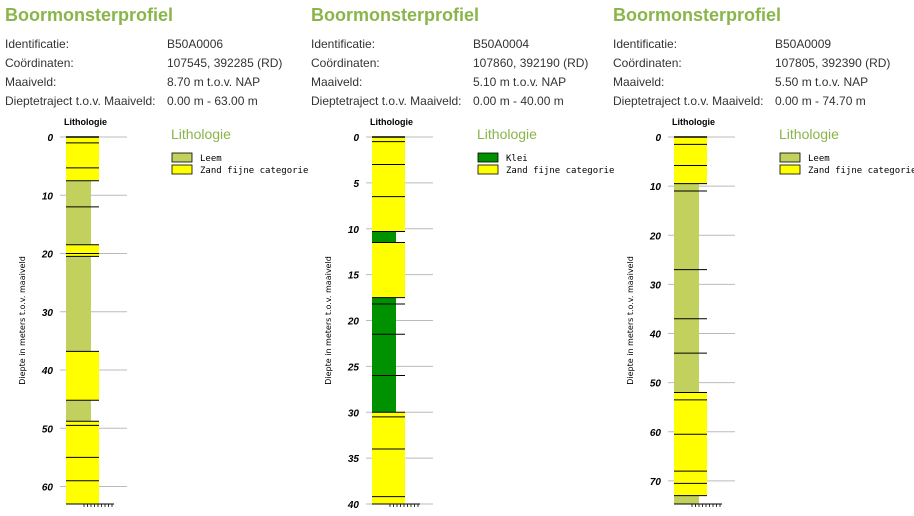  I want to click on meta-value: B50A0009, so click(803, 44).